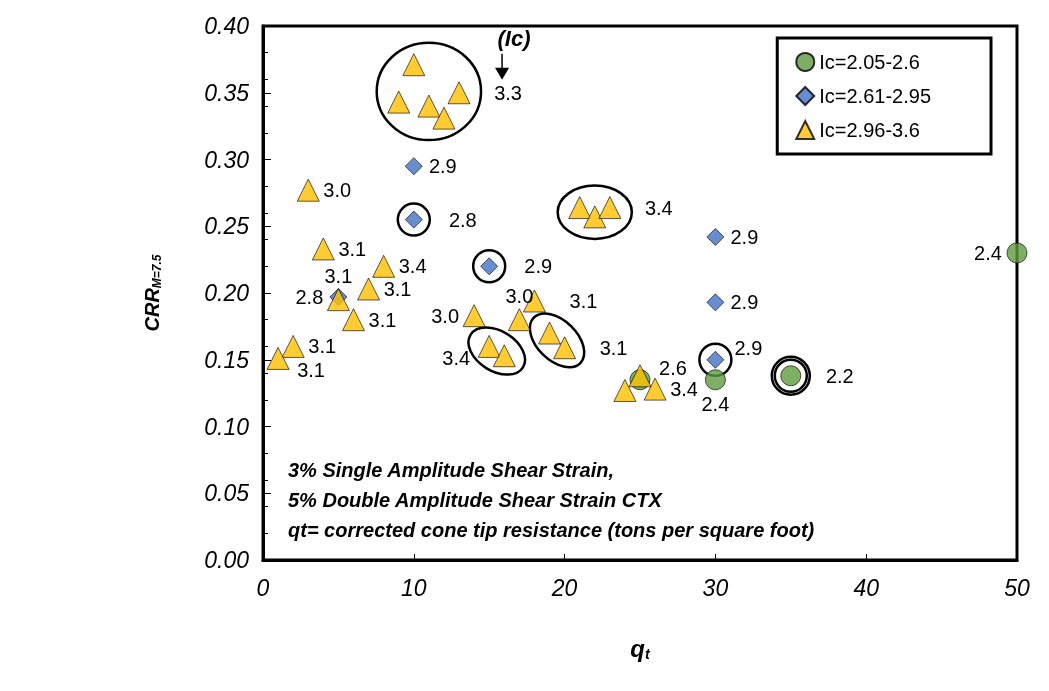 This screenshot has width=1049, height=691. Describe the element at coordinates (715, 587) in the screenshot. I see `x-tick-label: 30` at that location.